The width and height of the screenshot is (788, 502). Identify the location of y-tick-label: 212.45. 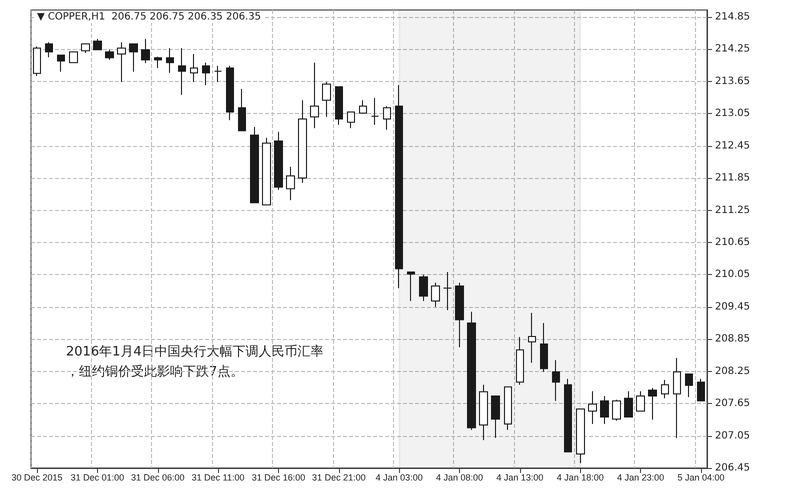
(732, 146).